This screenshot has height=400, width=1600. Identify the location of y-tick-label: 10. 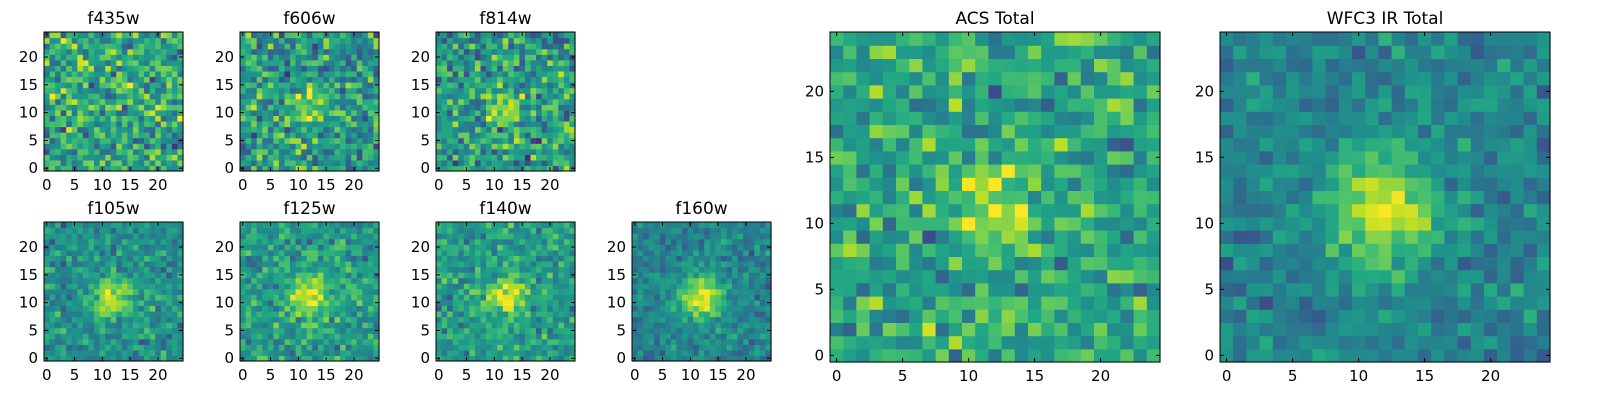
(224, 303).